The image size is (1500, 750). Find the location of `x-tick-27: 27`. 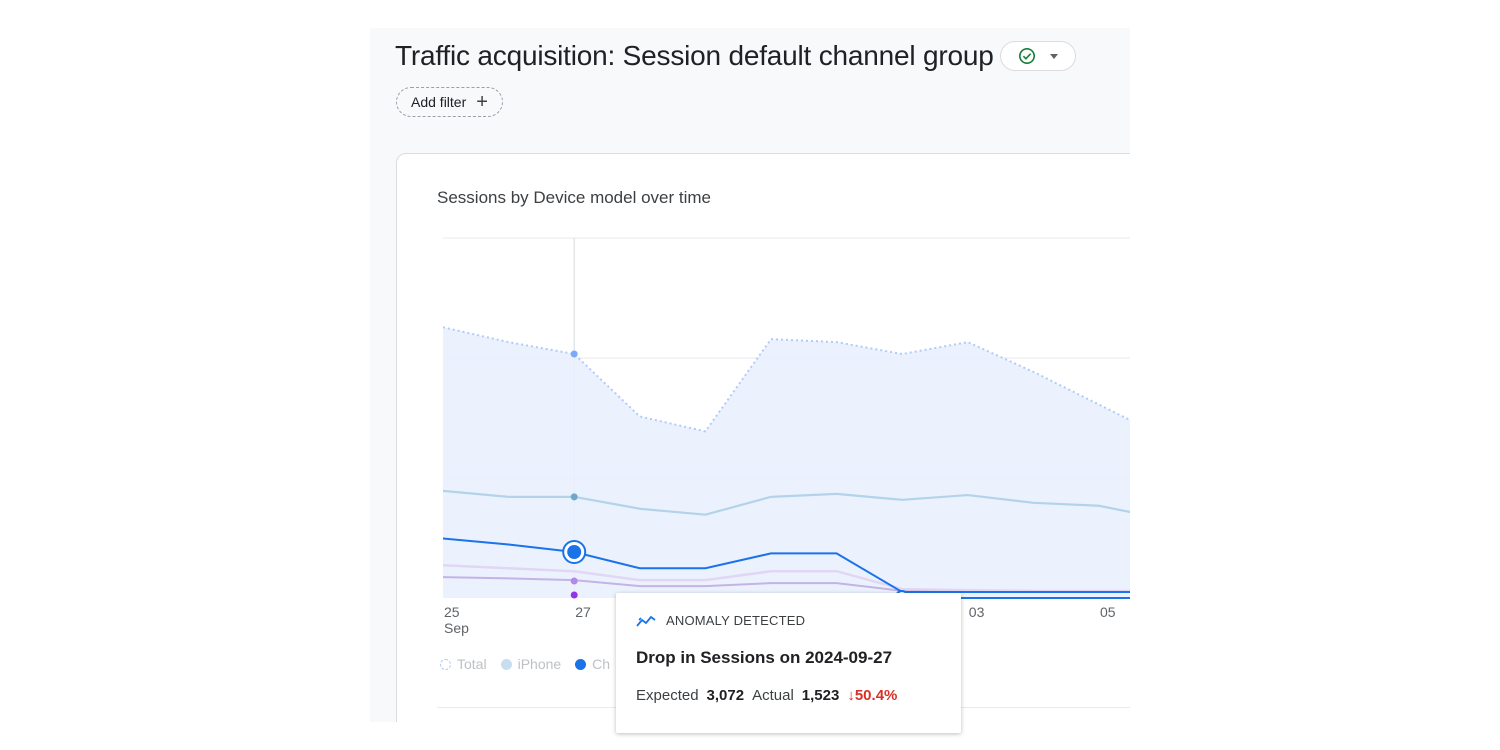

x-tick-27: 27 is located at coordinates (583, 612).